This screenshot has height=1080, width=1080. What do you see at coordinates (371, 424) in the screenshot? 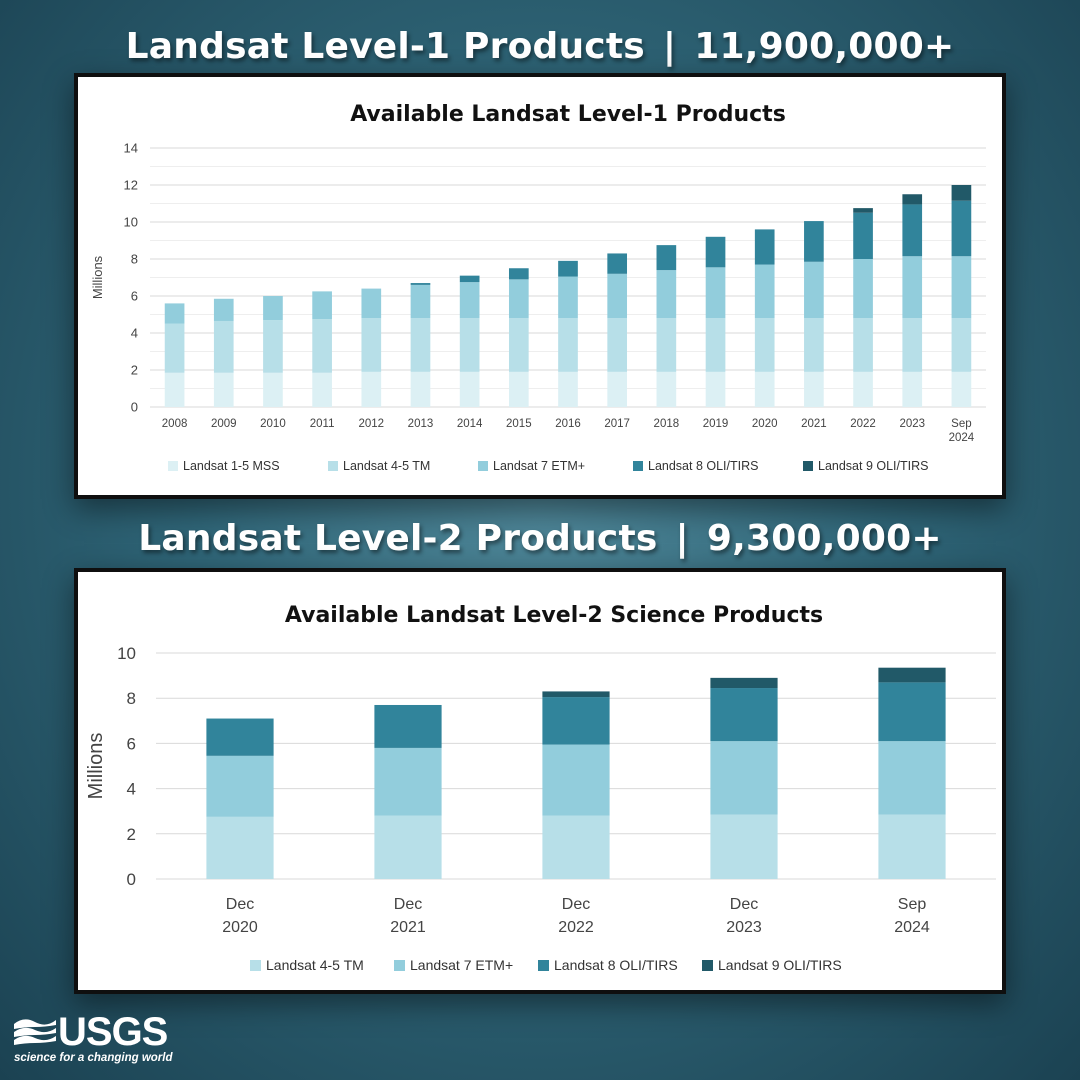
I see `x-tick-label: 2012` at bounding box center [371, 424].